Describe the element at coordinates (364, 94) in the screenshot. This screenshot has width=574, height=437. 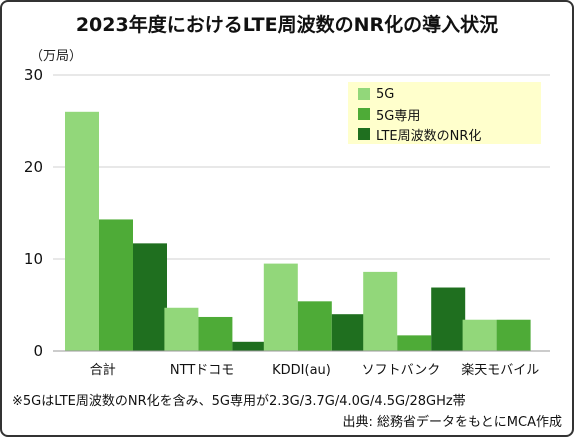
I see `legend-swatch-5g` at that location.